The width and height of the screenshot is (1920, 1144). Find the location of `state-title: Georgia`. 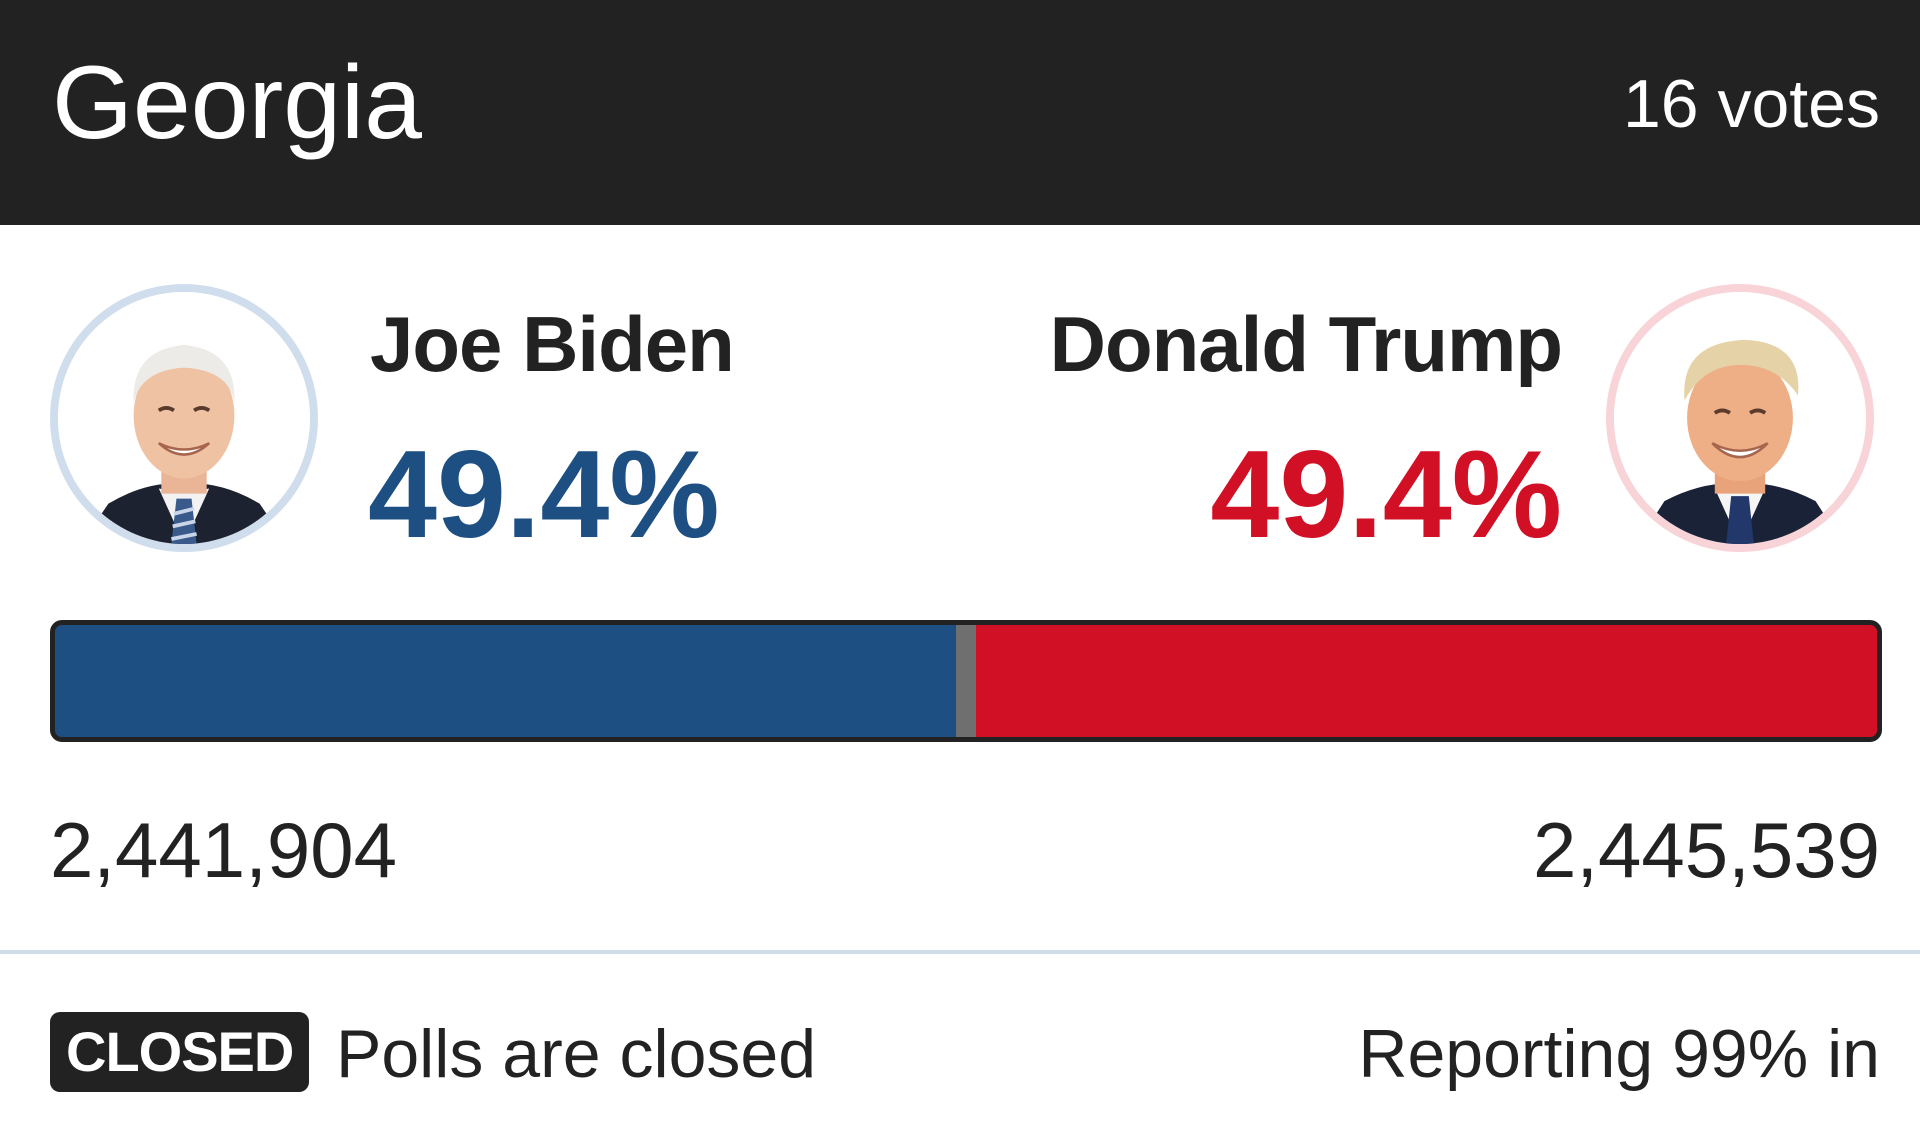

state-title: Georgia is located at coordinates (237, 103).